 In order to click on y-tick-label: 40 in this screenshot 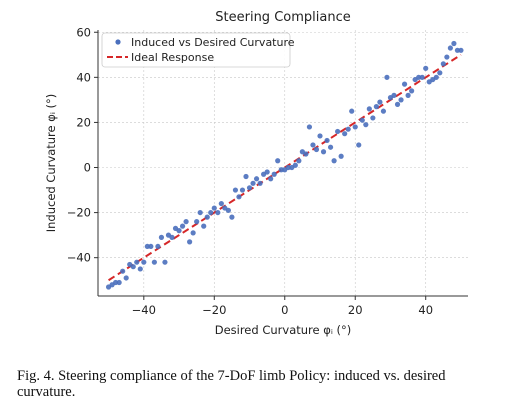, I will do `click(83, 77)`.